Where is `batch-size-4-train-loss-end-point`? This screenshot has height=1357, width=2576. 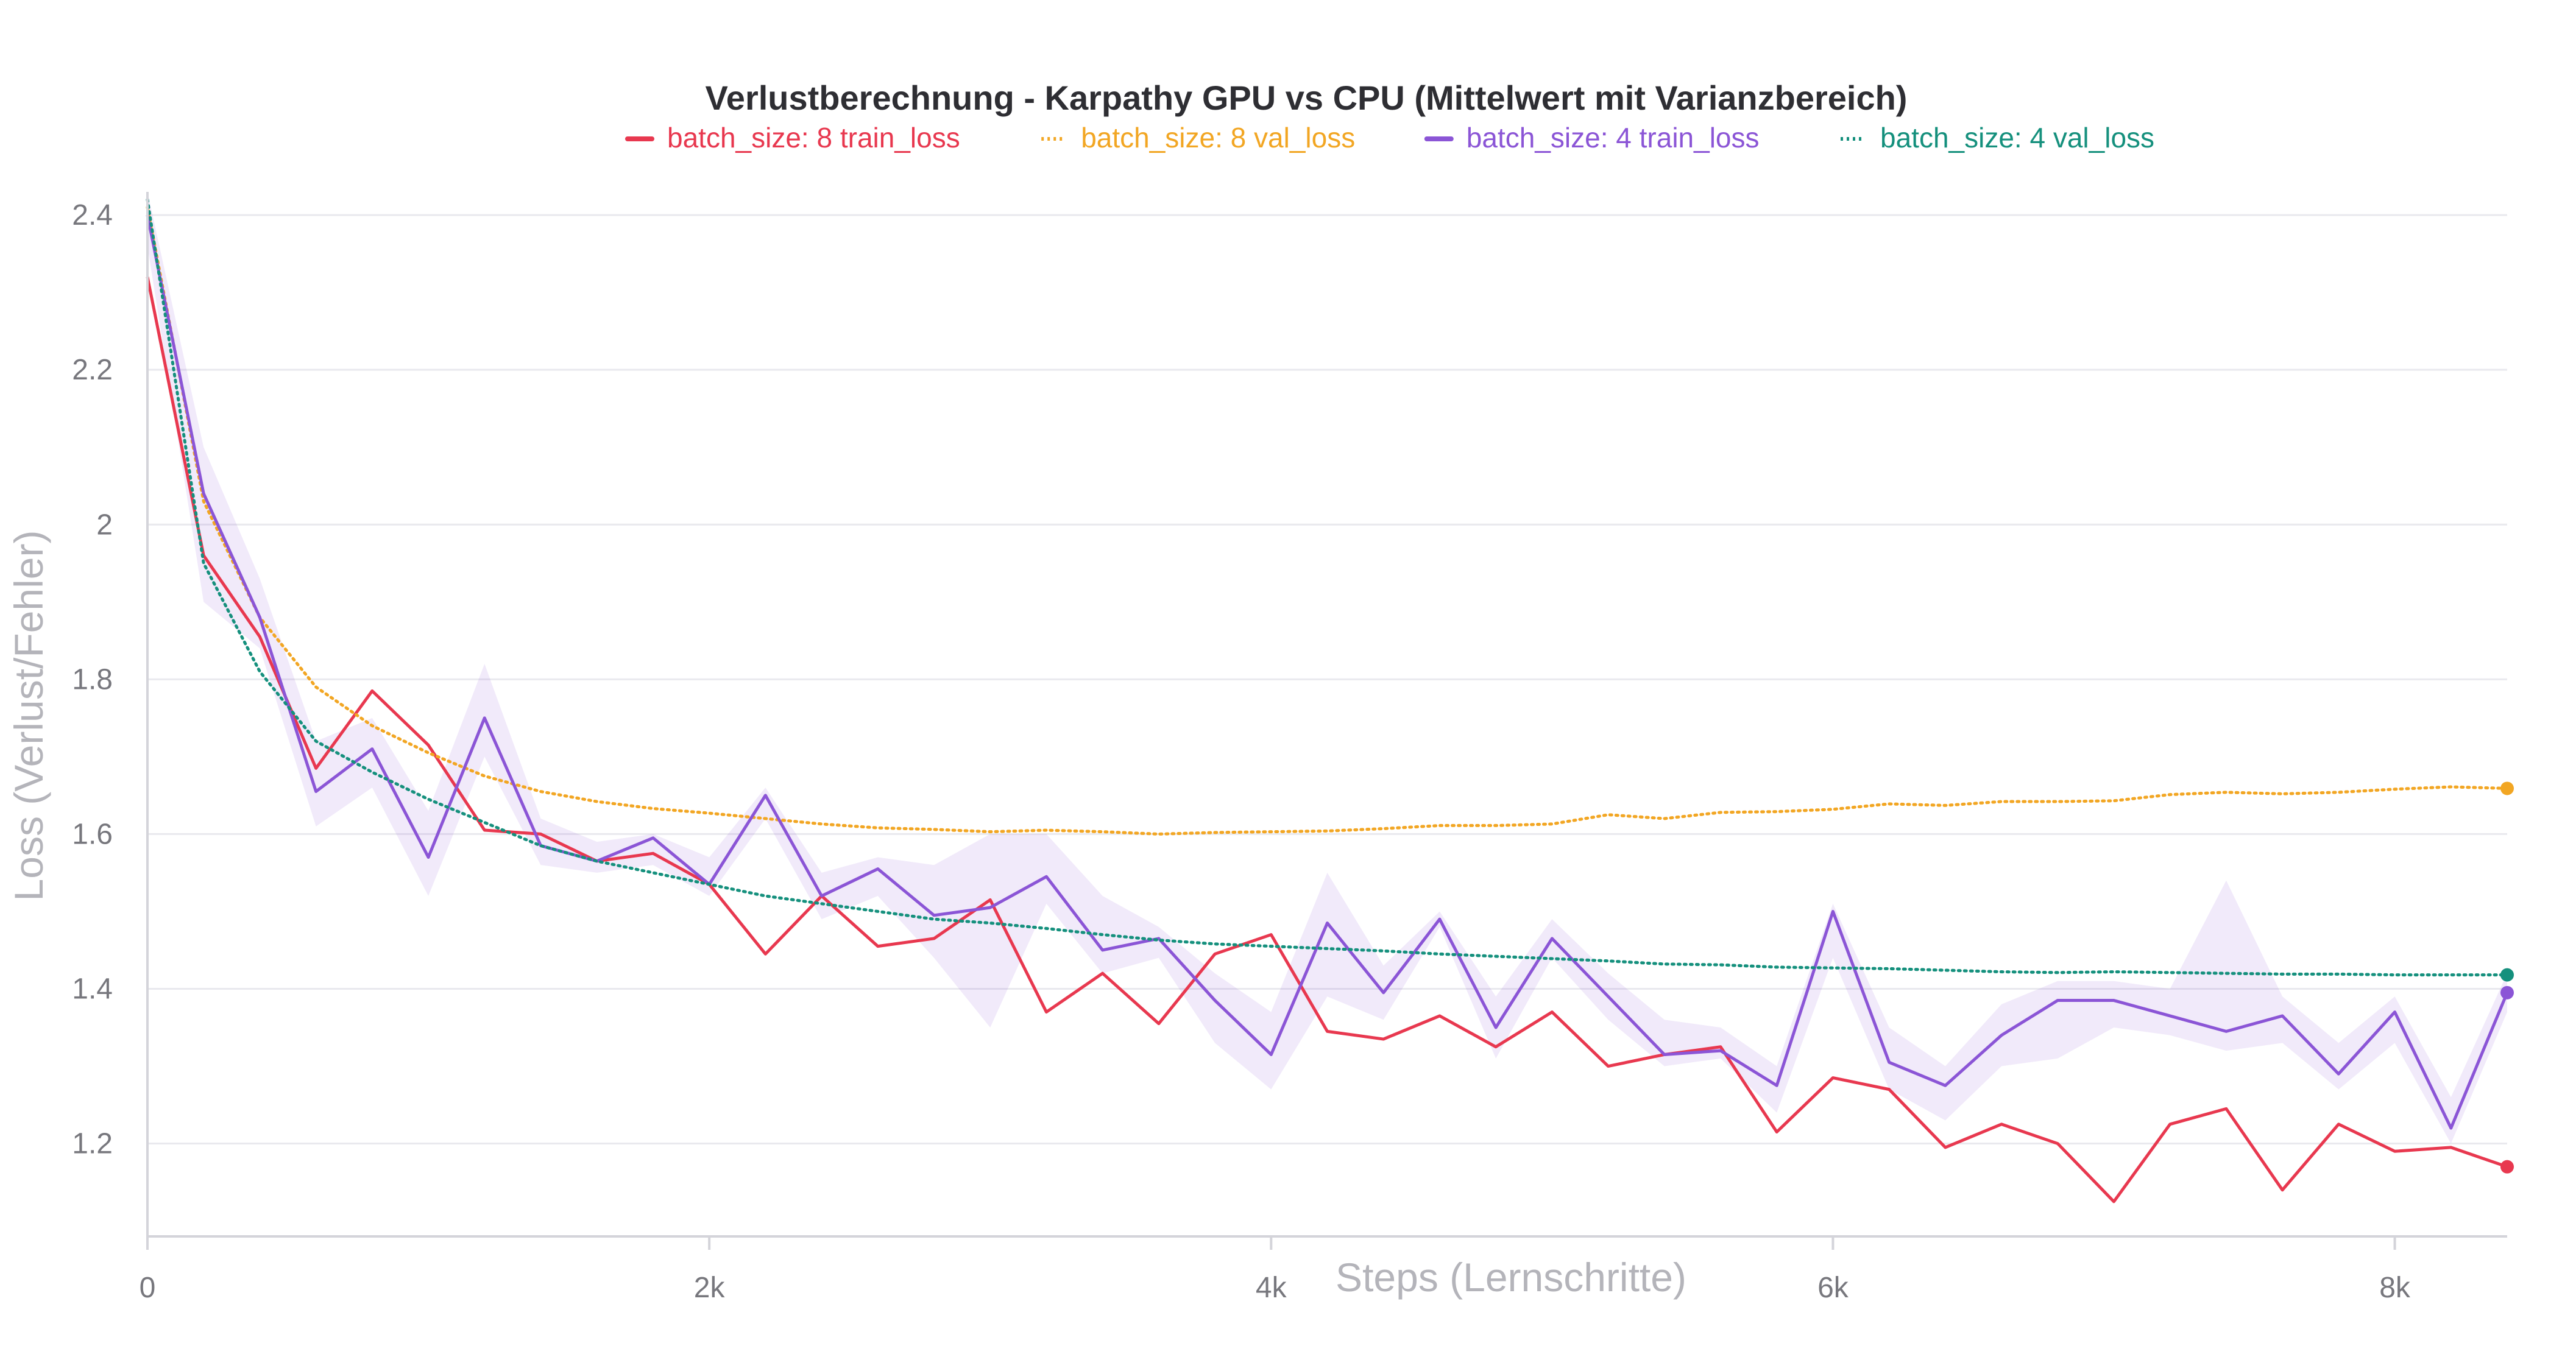 batch-size-4-train-loss-end-point is located at coordinates (2507, 992).